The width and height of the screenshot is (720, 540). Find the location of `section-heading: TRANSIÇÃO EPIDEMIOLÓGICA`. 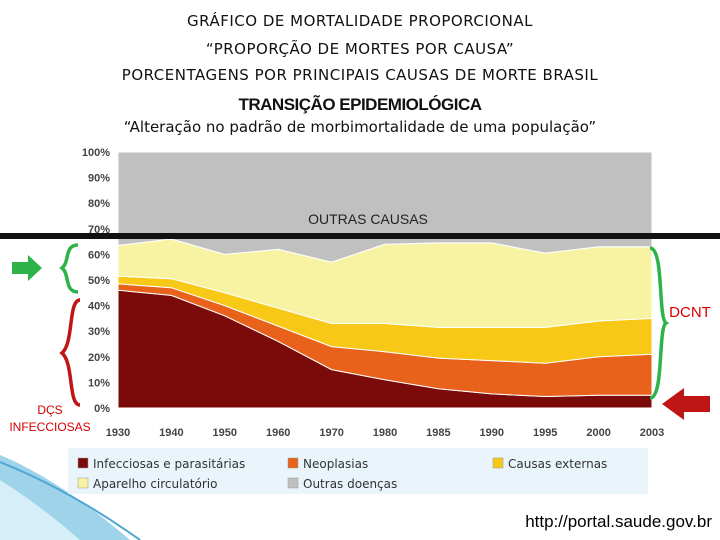

section-heading: TRANSIÇÃO EPIDEMIOLÓGICA is located at coordinates (360, 104).